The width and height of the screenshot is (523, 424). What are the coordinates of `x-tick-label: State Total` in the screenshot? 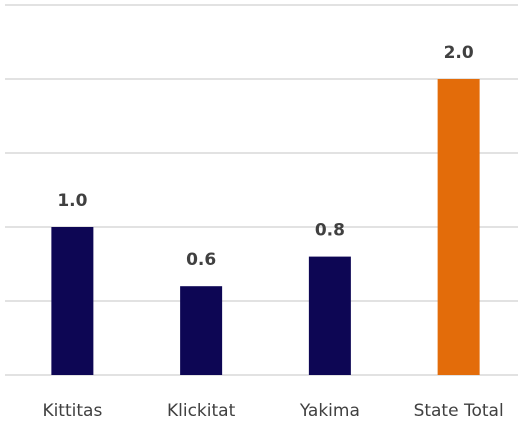 It's located at (459, 411).